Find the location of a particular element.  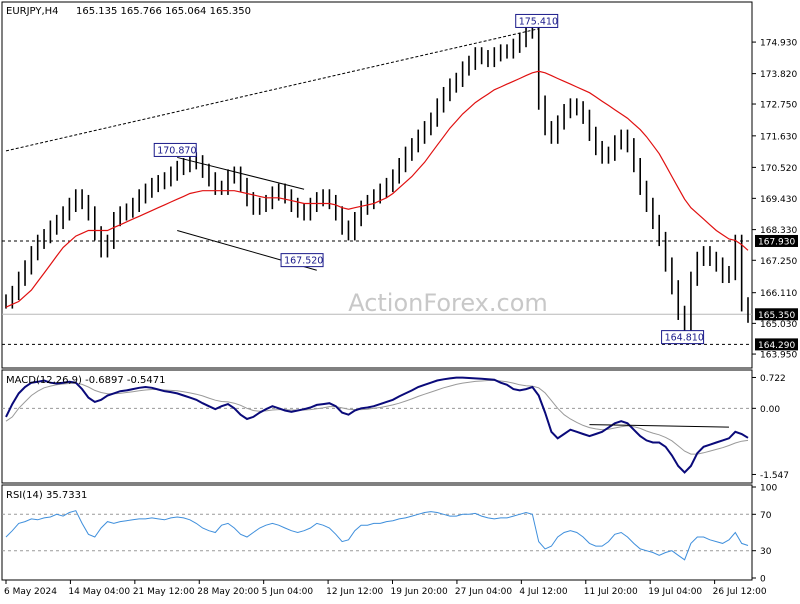

price-annotation-label: 175.410 is located at coordinates (538, 21).